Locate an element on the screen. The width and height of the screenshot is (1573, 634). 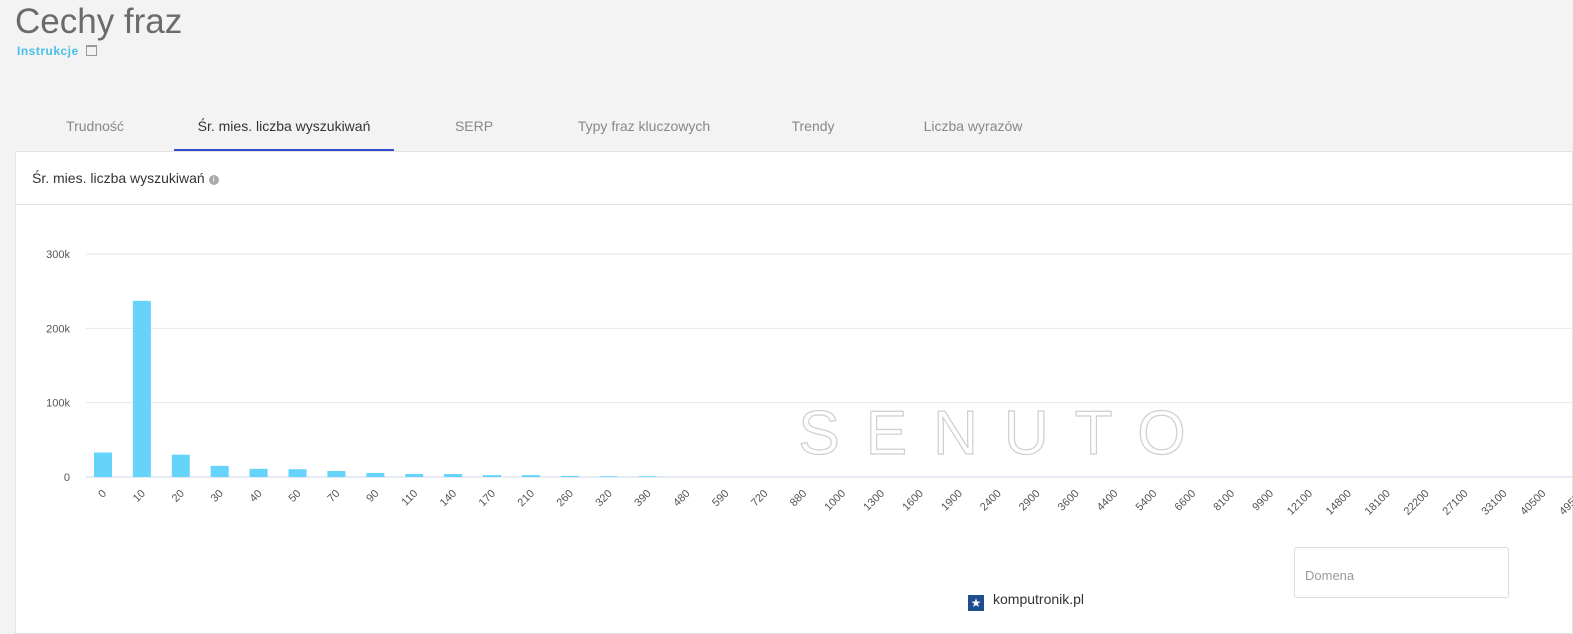
link-icon is located at coordinates (91, 50).